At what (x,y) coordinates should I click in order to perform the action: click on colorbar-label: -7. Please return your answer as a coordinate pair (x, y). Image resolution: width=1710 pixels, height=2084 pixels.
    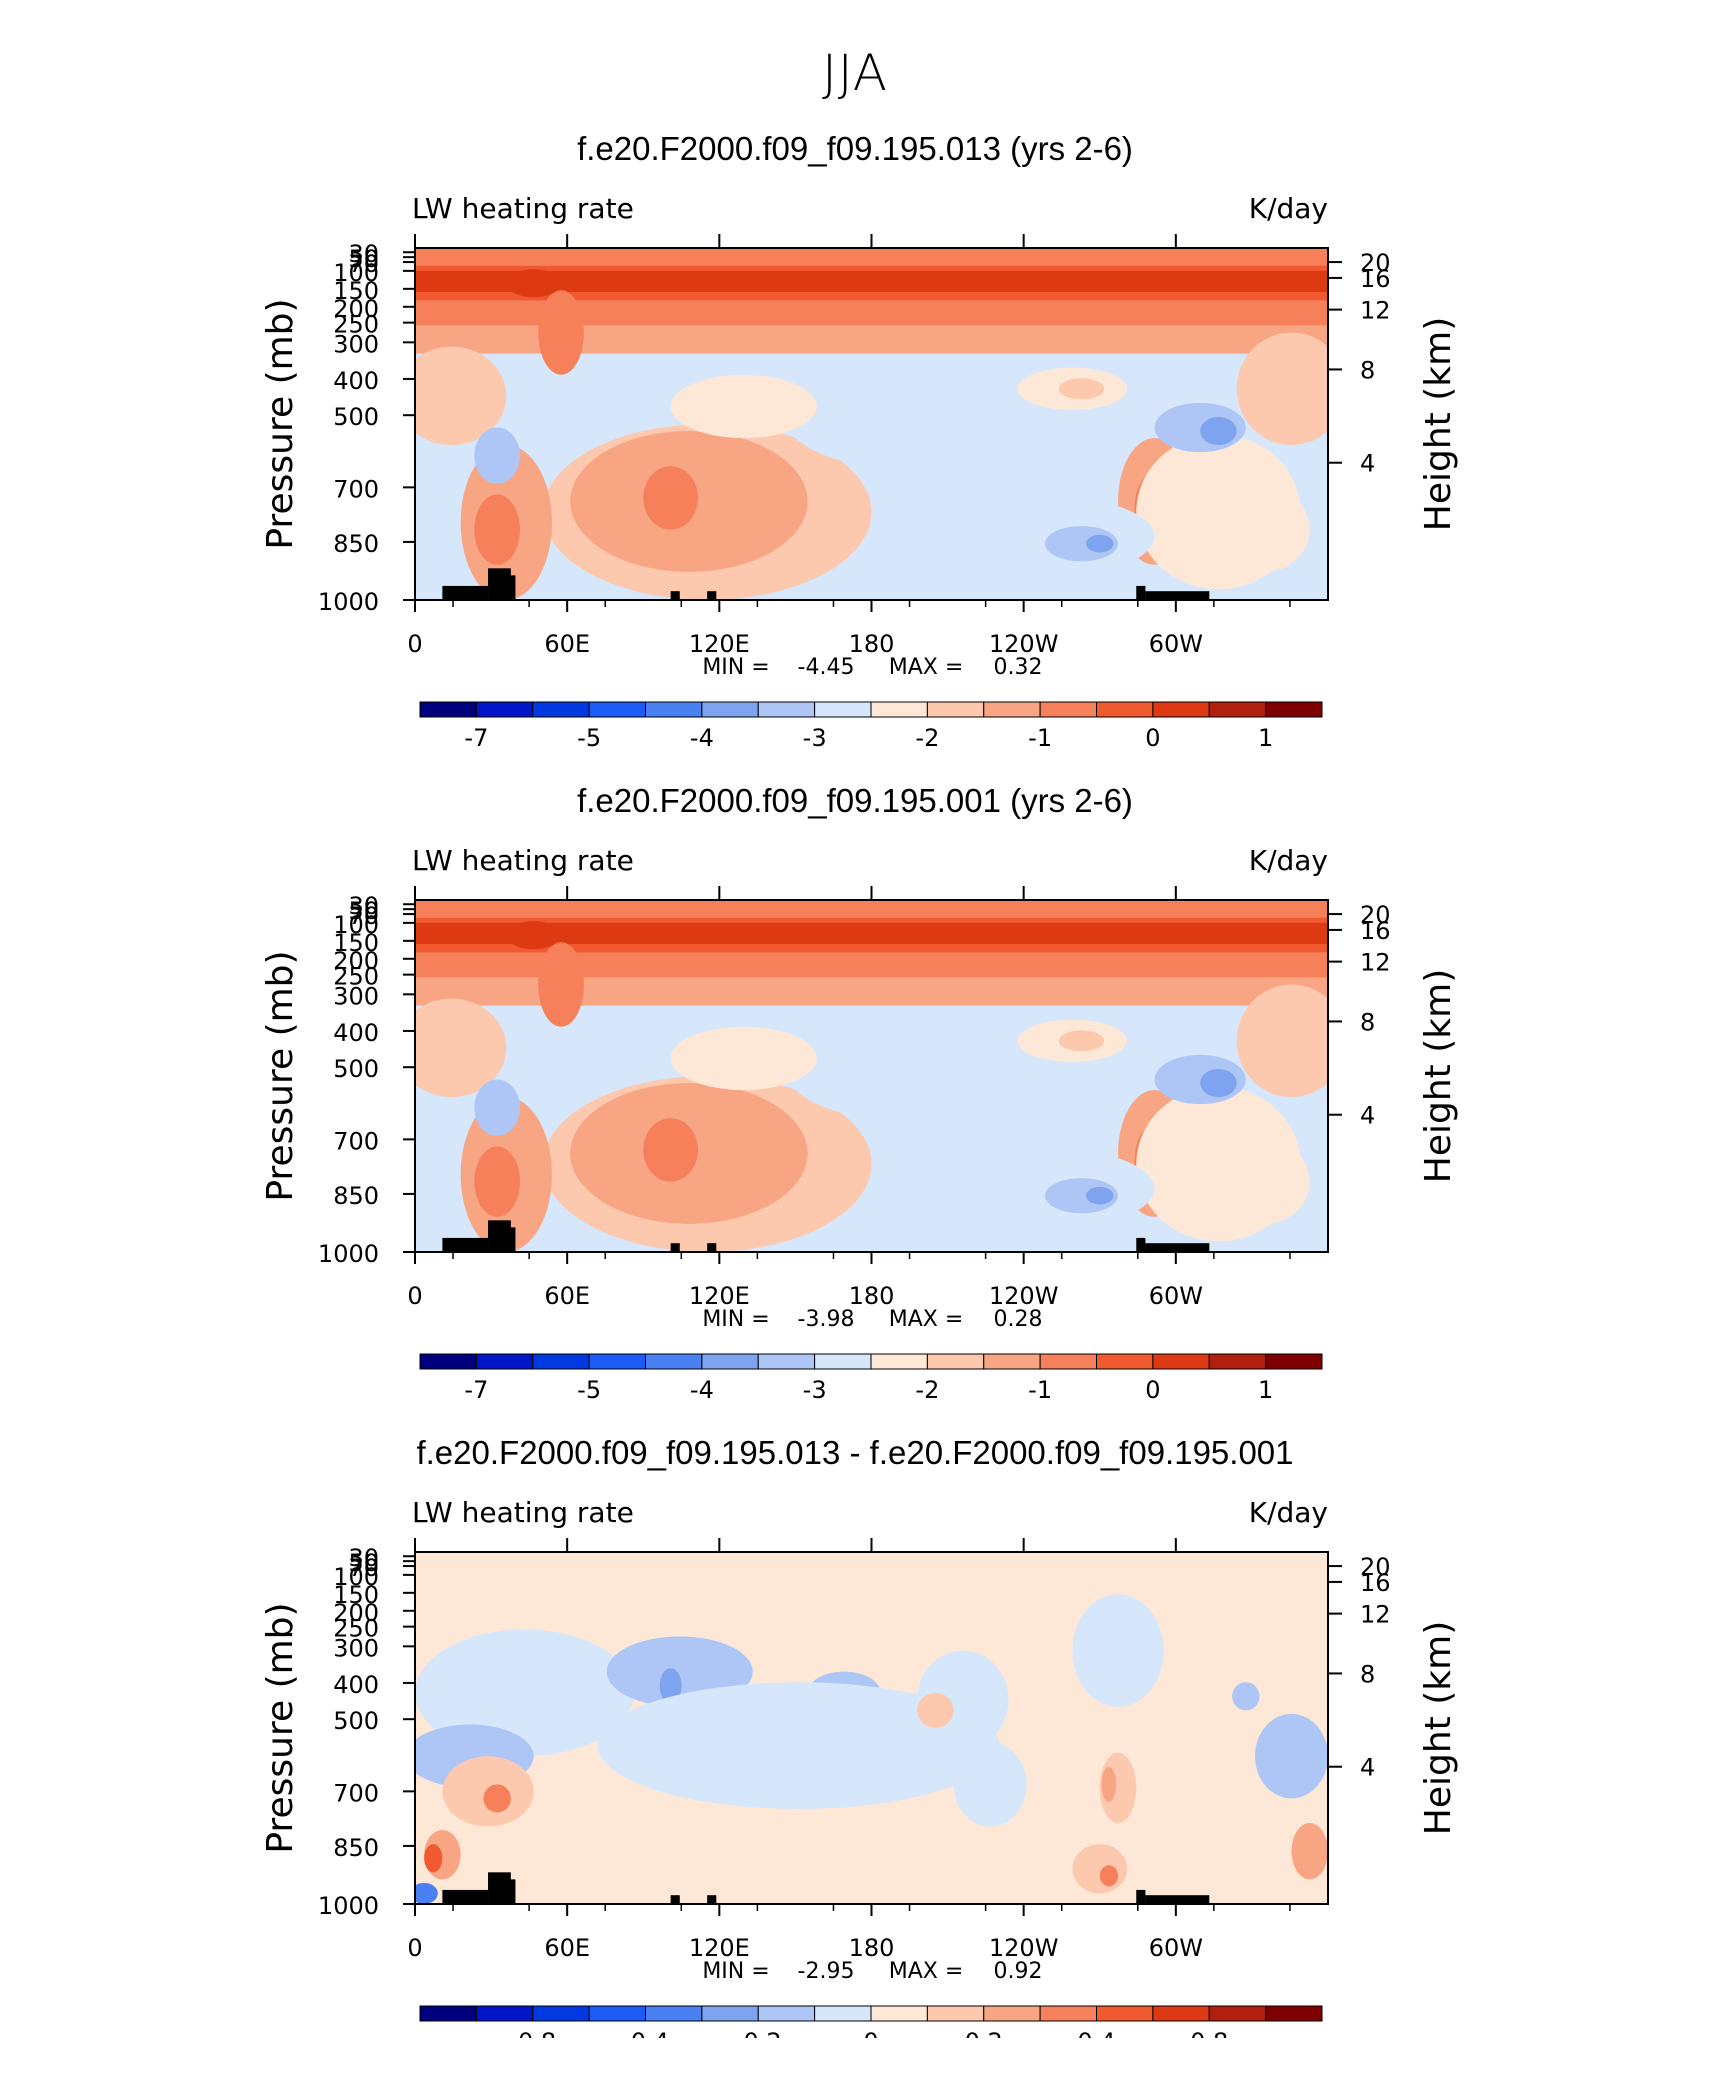
    Looking at the image, I should click on (476, 1390).